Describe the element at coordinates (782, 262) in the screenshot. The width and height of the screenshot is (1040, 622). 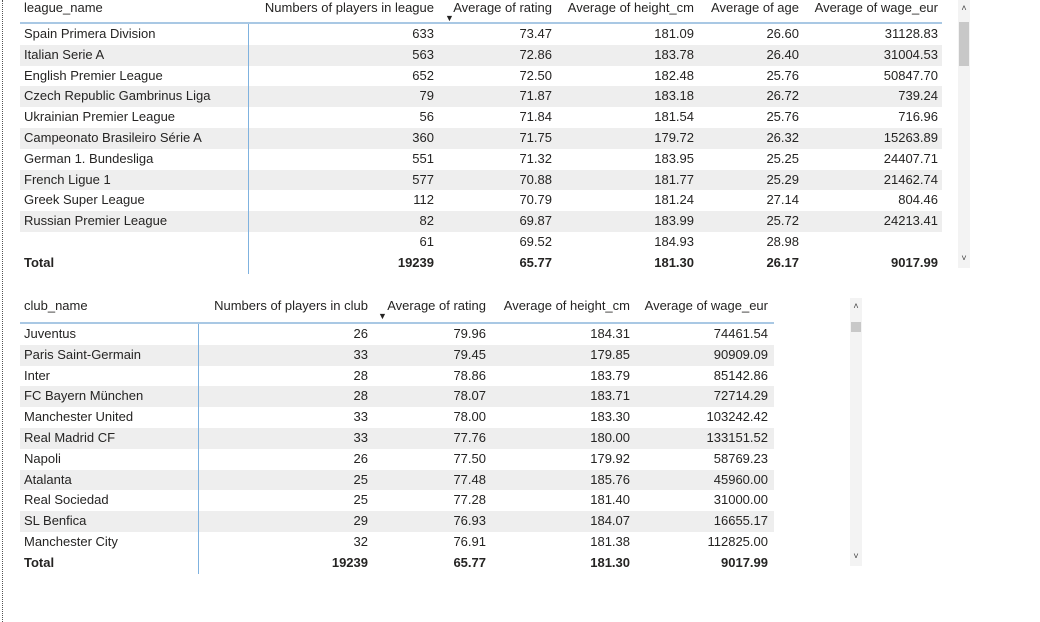
I see `total-value-cell: 26.17` at that location.